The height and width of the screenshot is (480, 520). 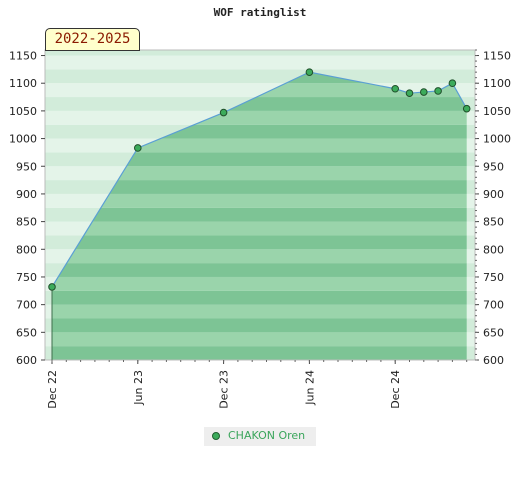 I want to click on y-tick-label-right: 1000, so click(x=497, y=139).